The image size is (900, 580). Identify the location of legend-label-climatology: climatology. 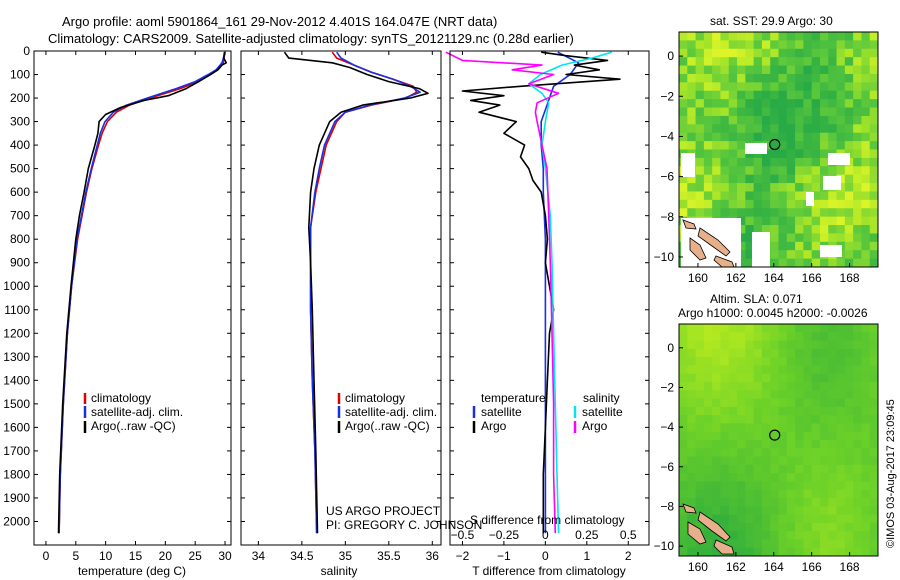
(121, 398).